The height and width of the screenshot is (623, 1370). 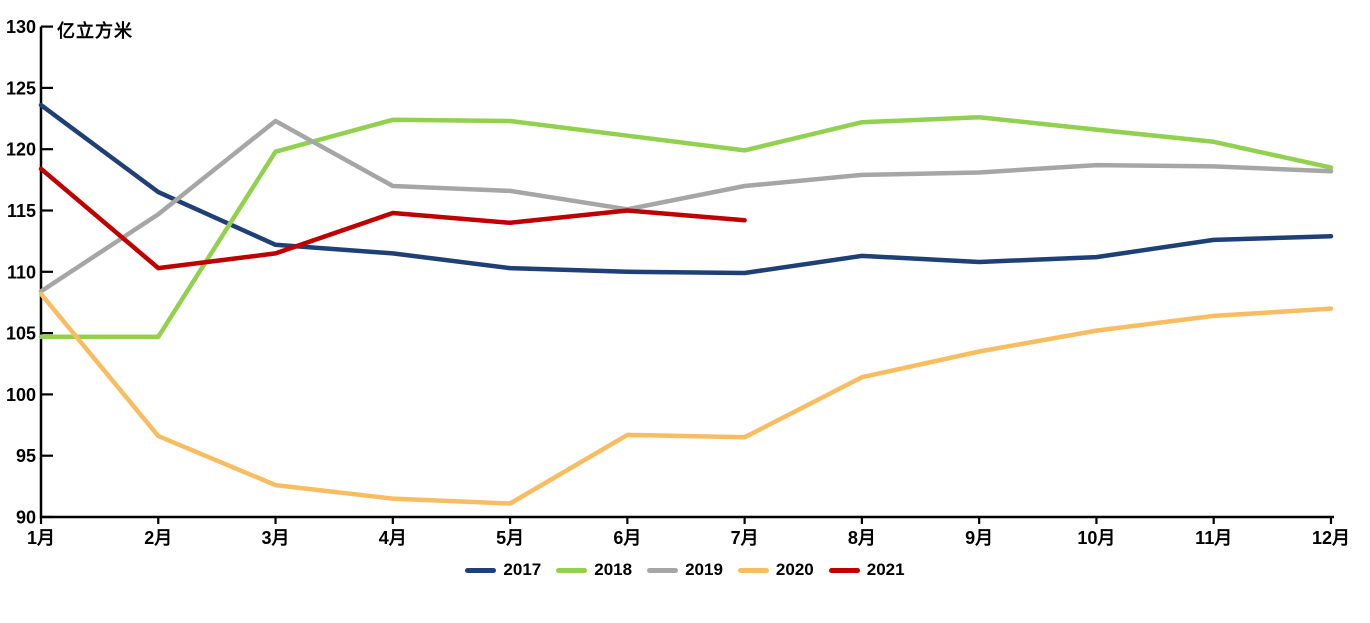 What do you see at coordinates (26, 456) in the screenshot?
I see `y-tick-label: 95` at bounding box center [26, 456].